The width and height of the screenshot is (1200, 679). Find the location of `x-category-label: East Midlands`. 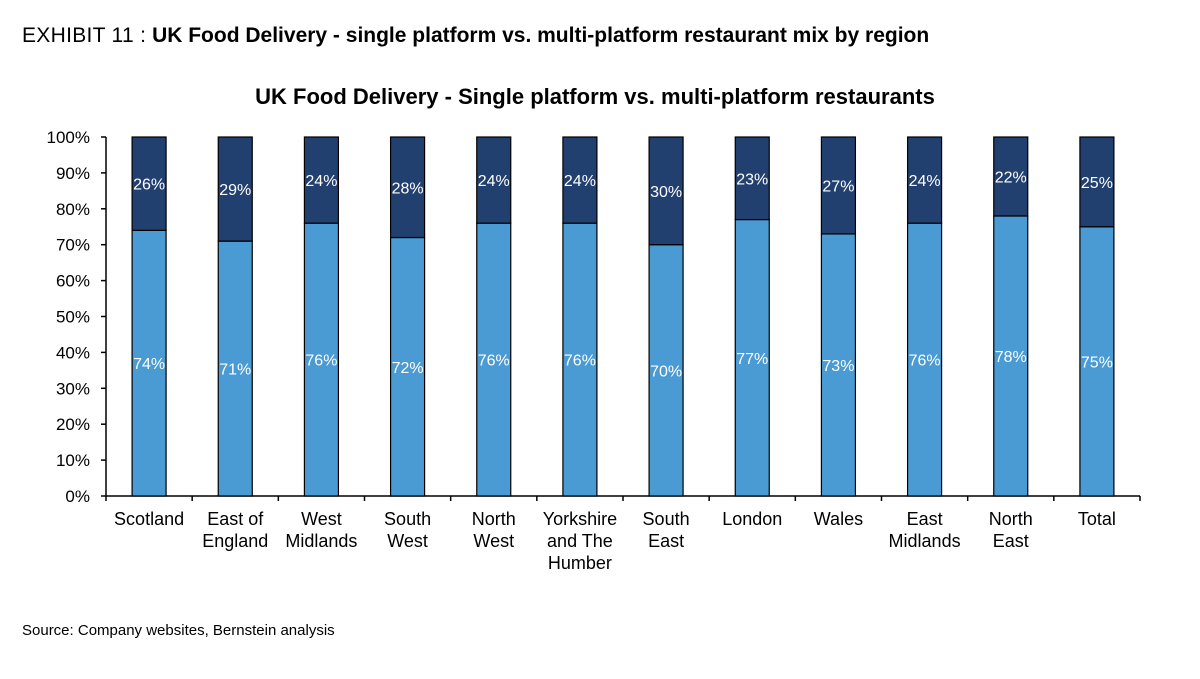

x-category-label: East Midlands is located at coordinates (925, 530).